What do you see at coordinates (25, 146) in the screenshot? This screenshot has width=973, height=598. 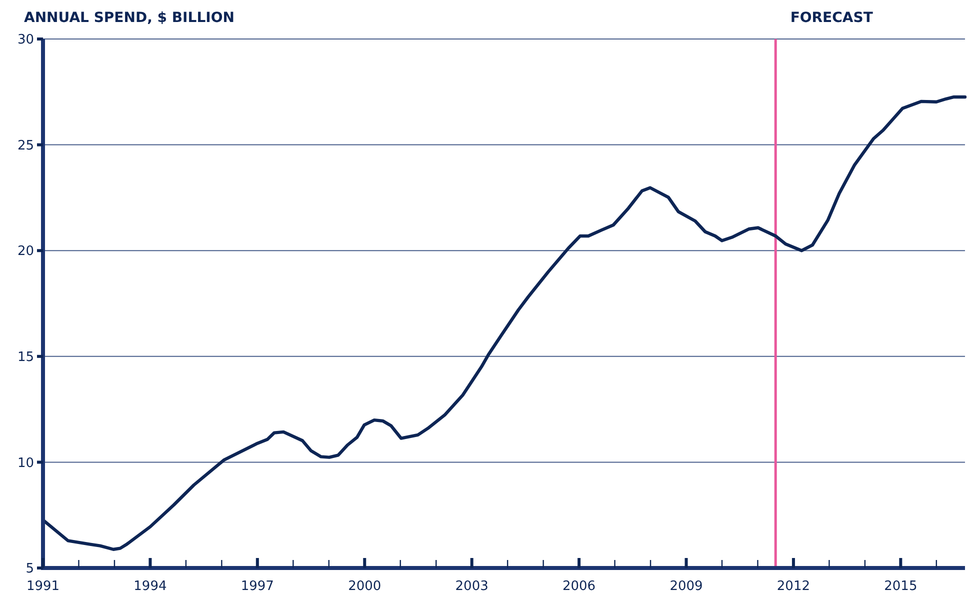 I see `y-tick-label: 25` at bounding box center [25, 146].